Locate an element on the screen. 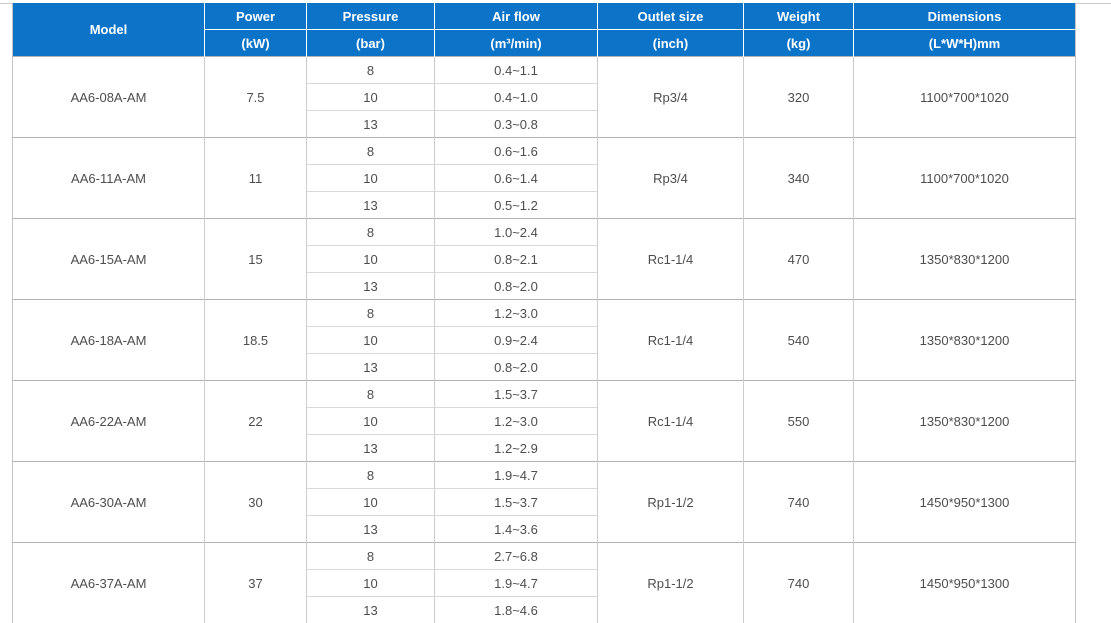 Image resolution: width=1111 pixels, height=623 pixels. spec-row: 10 0.9~2.4 is located at coordinates (544, 340).